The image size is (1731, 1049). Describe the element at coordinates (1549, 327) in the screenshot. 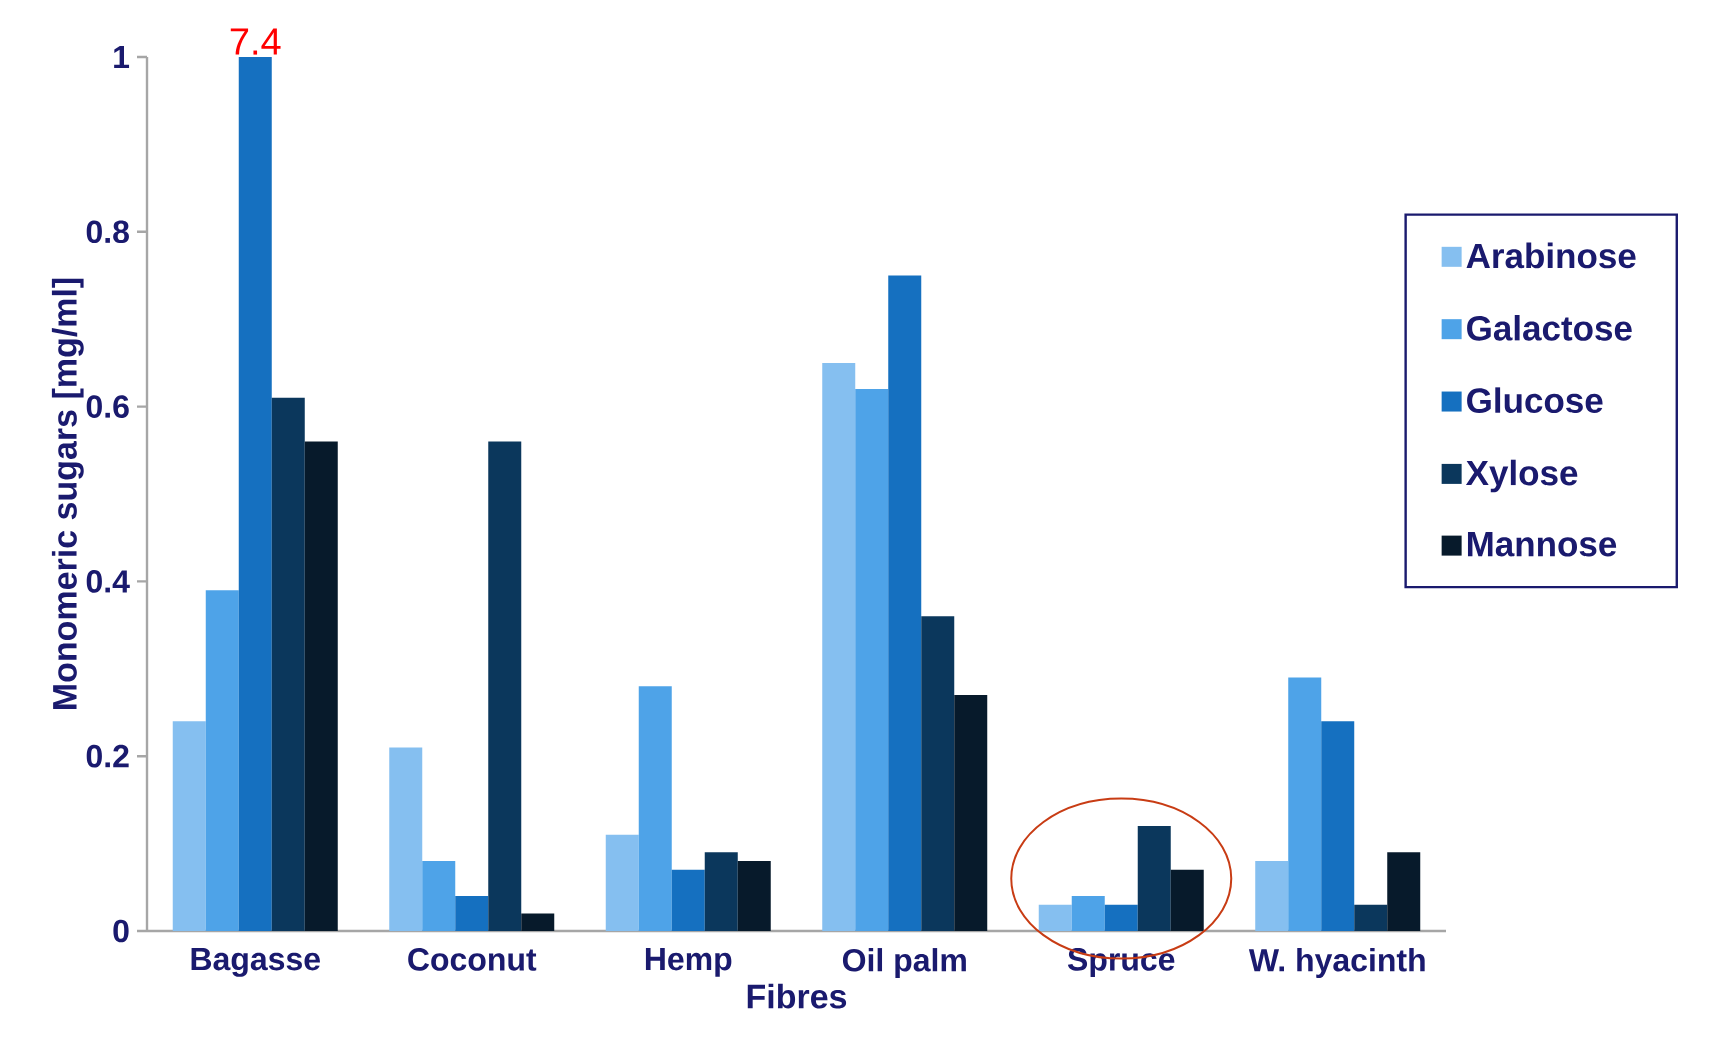

I see `legend-label: Galactose` at that location.